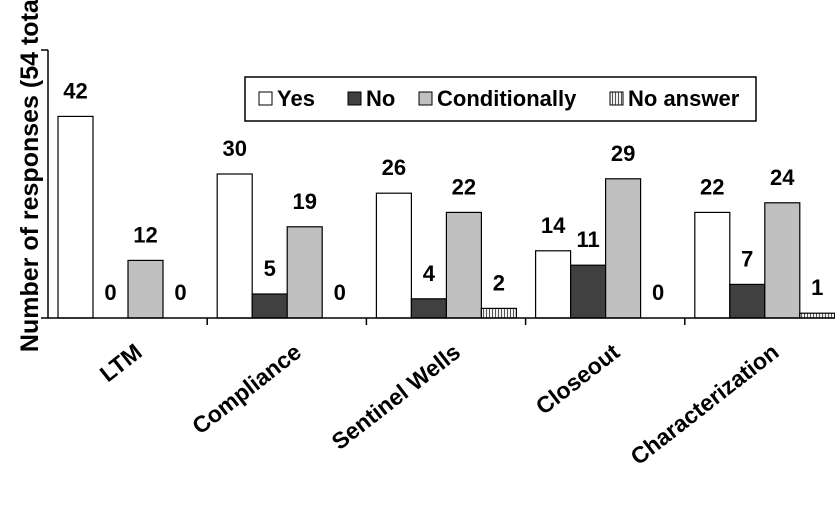  I want to click on data-label-closeout-no-answer: 0, so click(658, 292).